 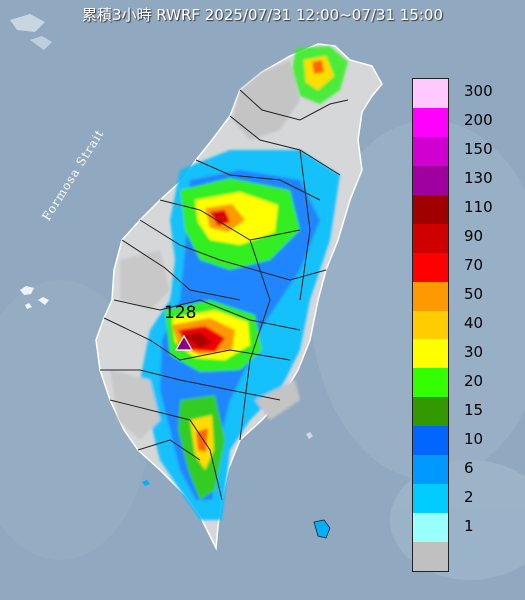 I want to click on legend-label: 50, so click(x=474, y=294).